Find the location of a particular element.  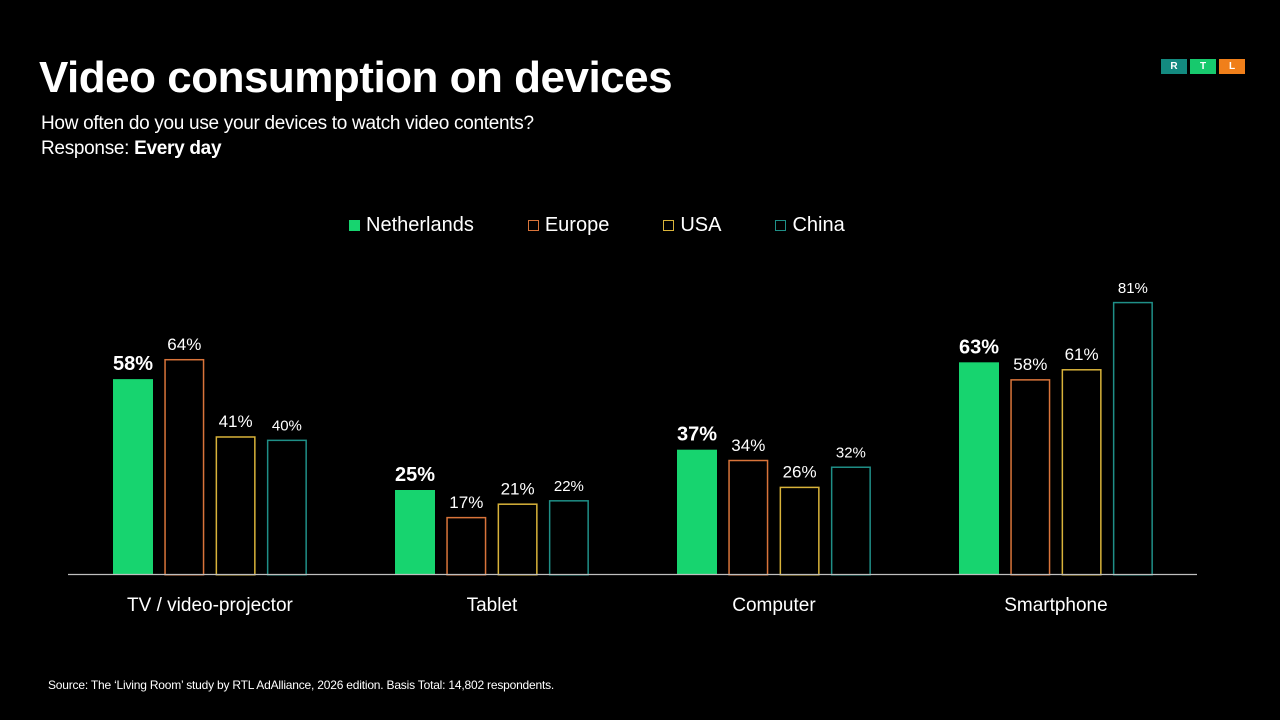

page-title: Video consumption on devices is located at coordinates (356, 77).